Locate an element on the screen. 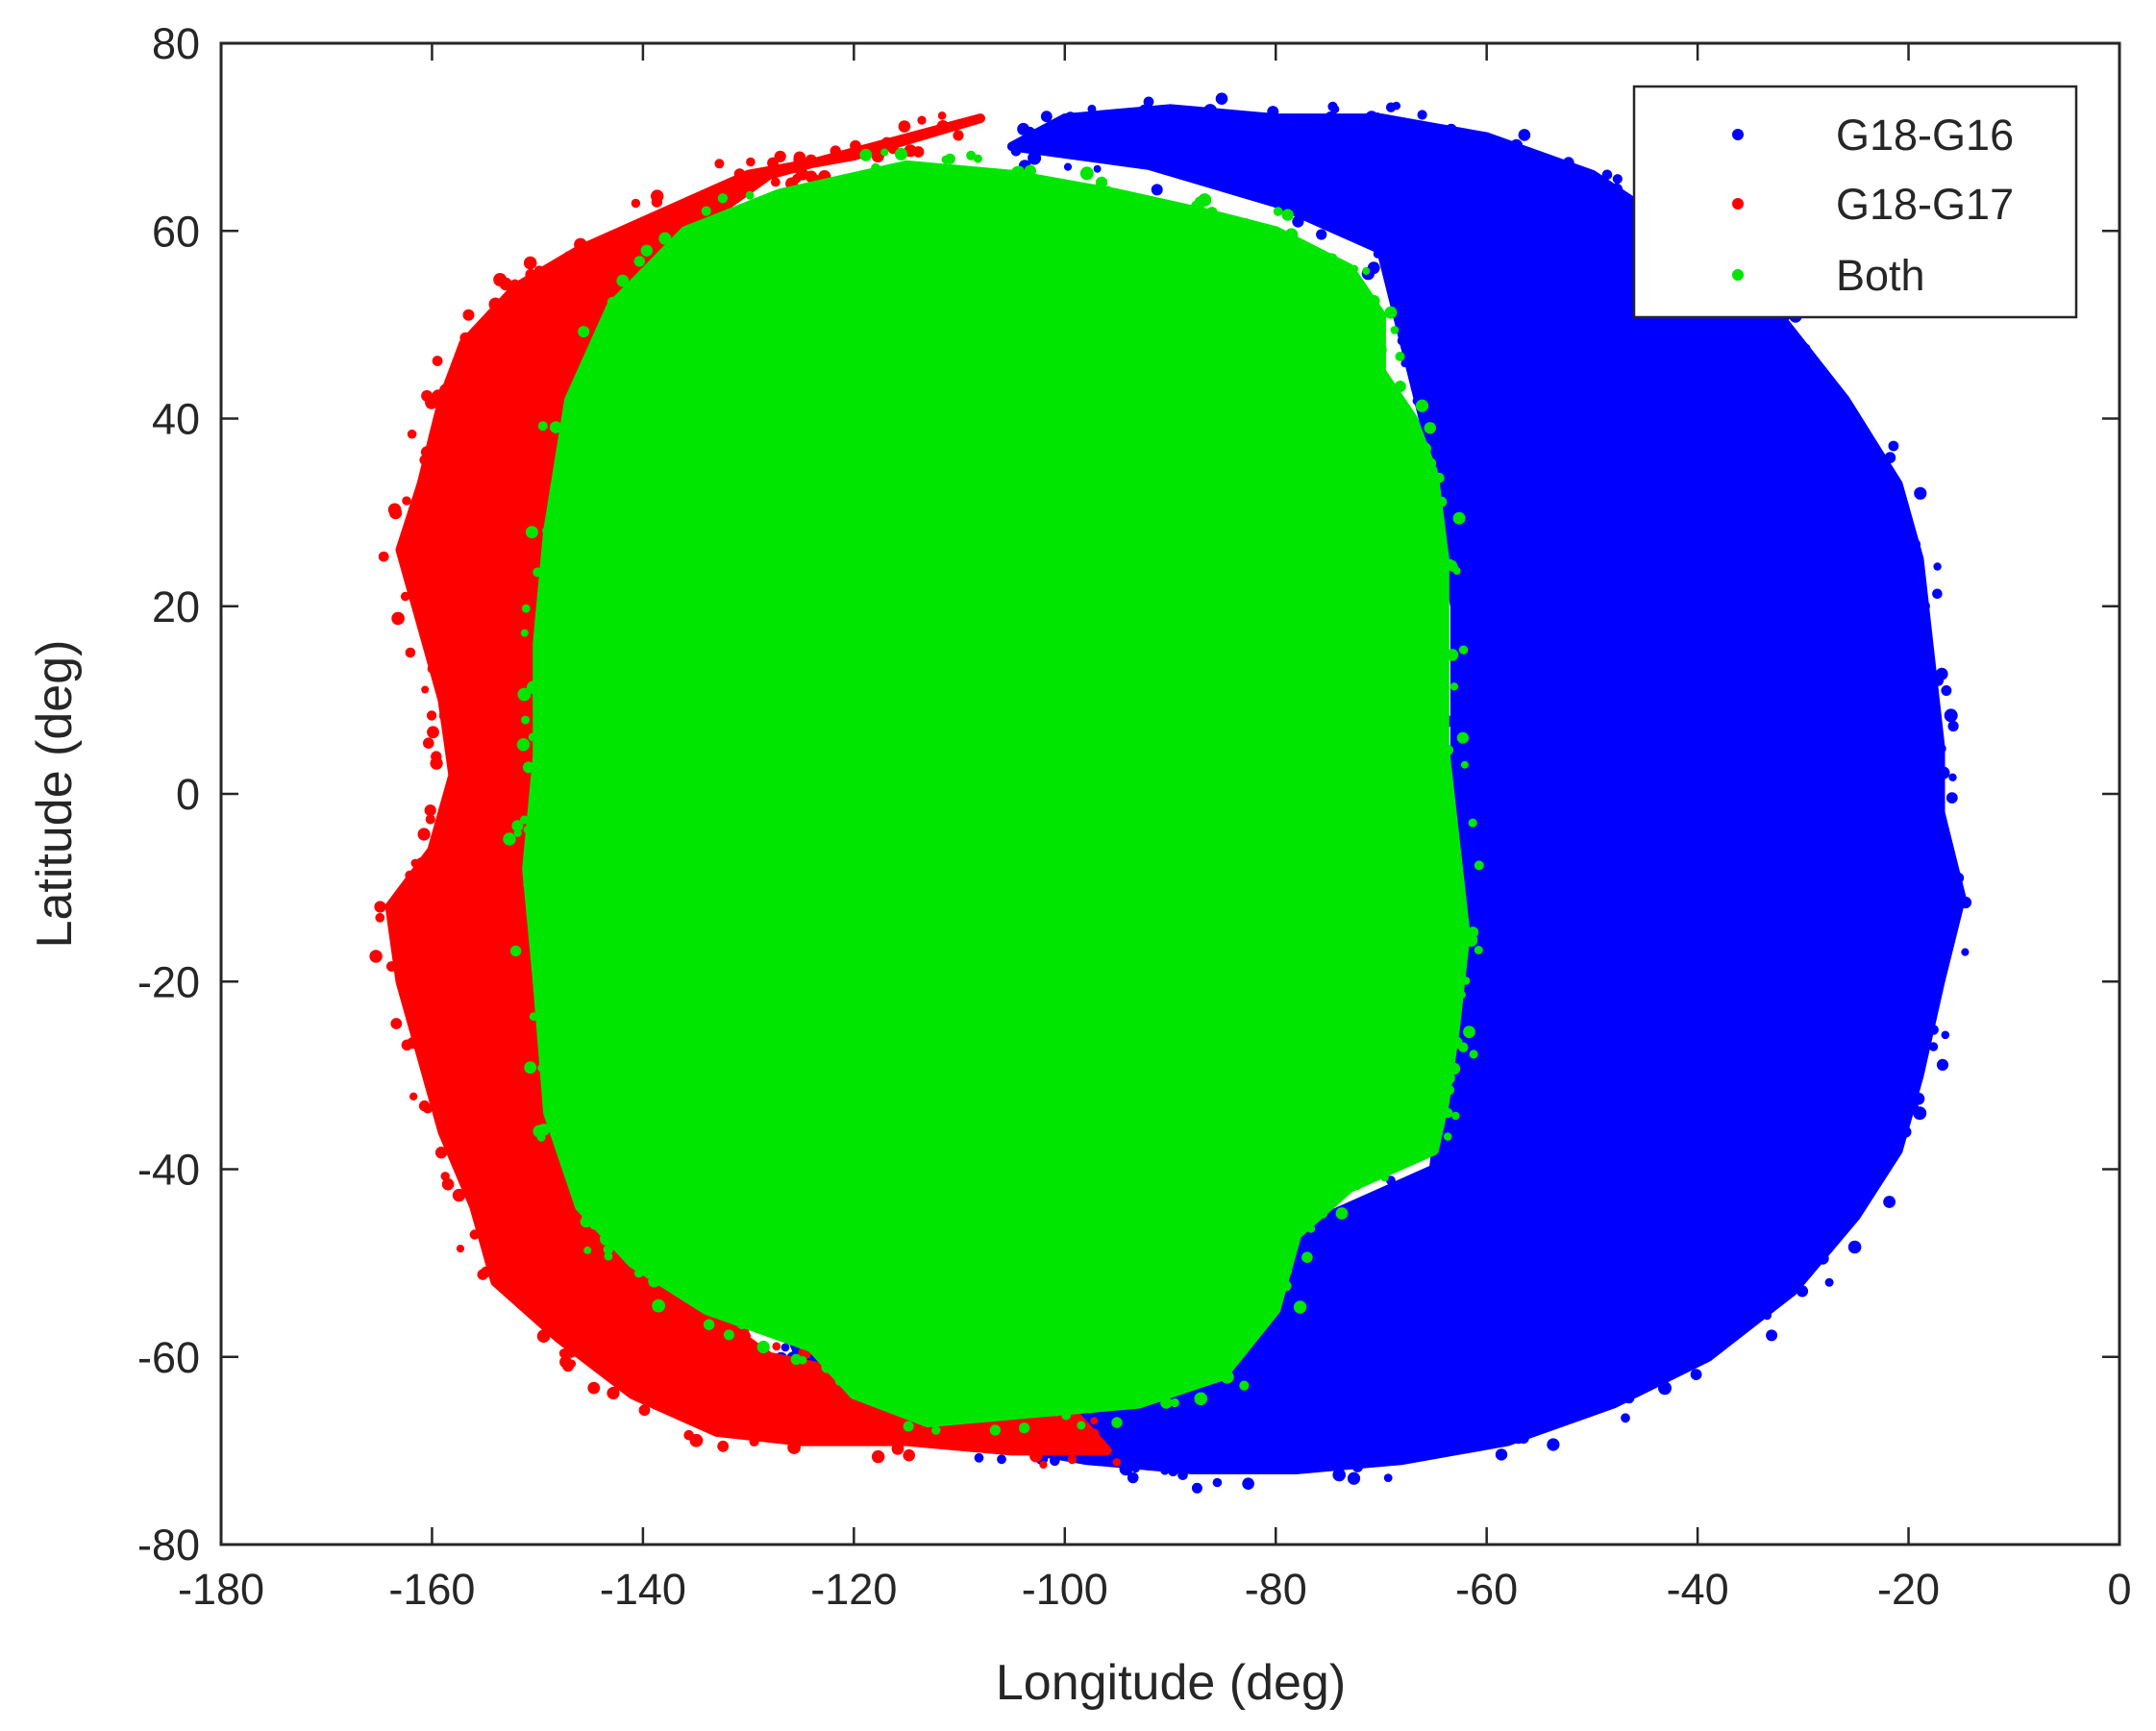 This screenshot has height=1731, width=2156. legend-label-g18-g16: G18-G16 is located at coordinates (1925, 135).